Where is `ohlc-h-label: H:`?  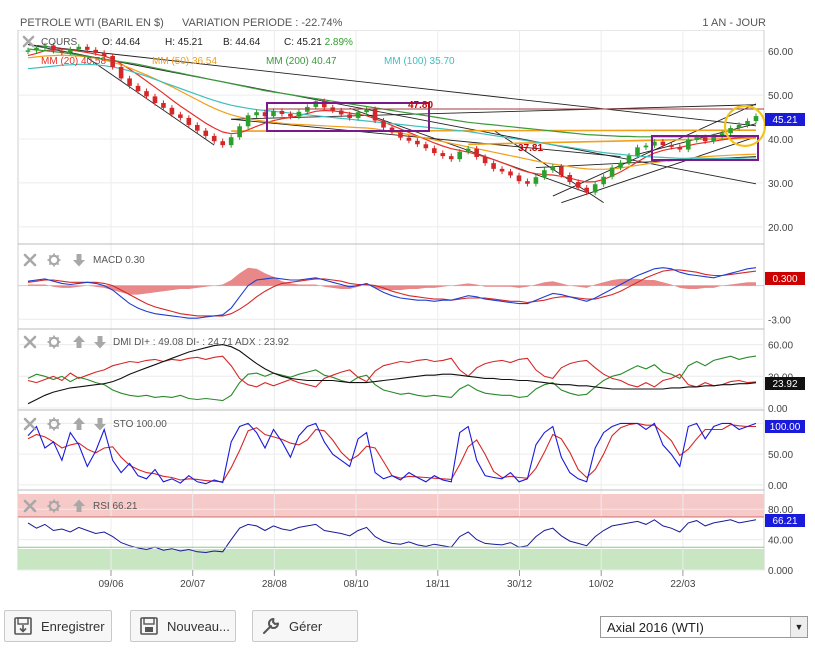 ohlc-h-label: H: is located at coordinates (170, 42).